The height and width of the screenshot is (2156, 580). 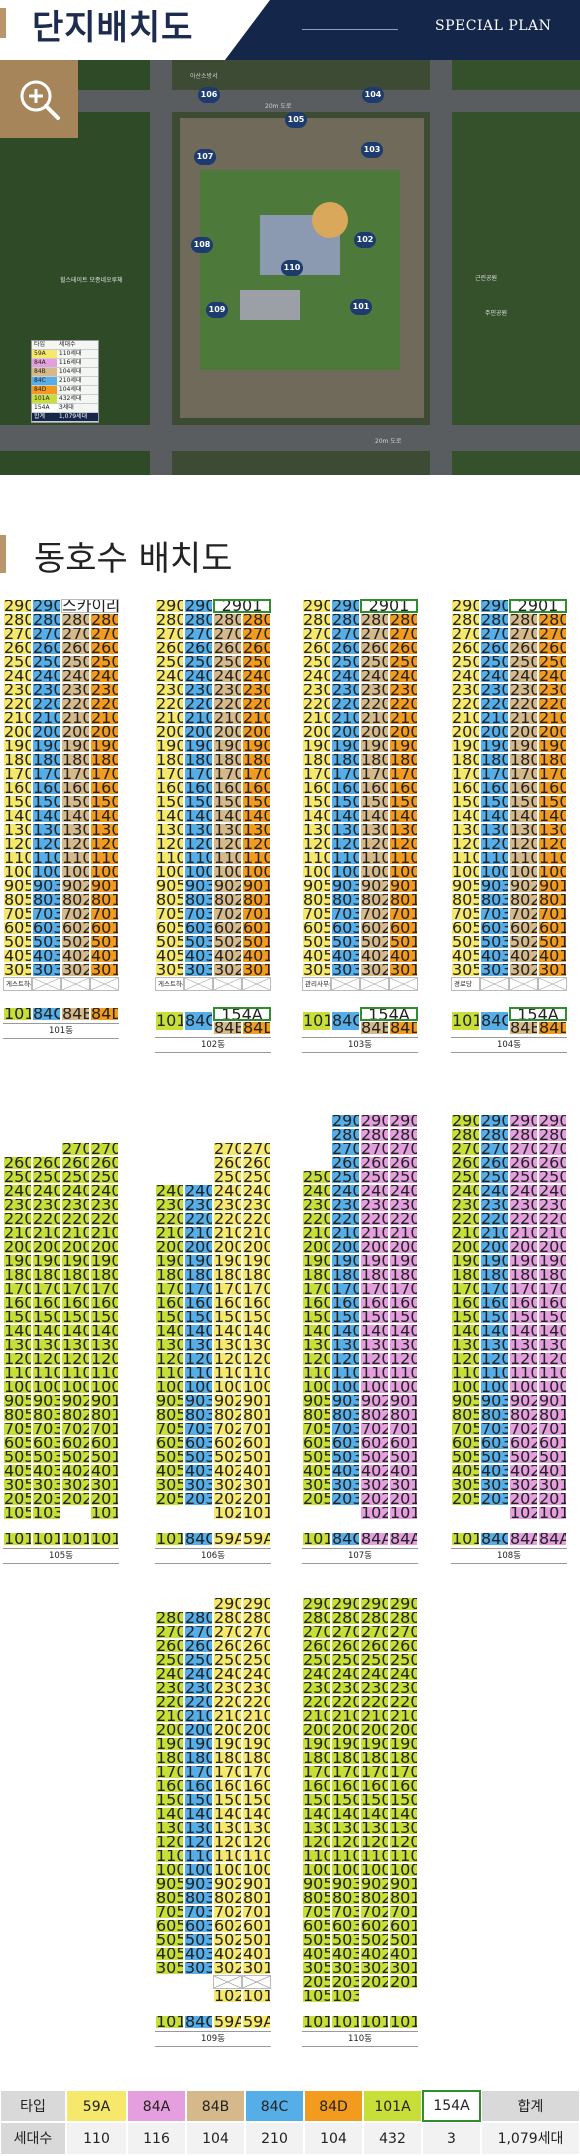 I want to click on unit-cell: 1605, so click(x=17, y=1303).